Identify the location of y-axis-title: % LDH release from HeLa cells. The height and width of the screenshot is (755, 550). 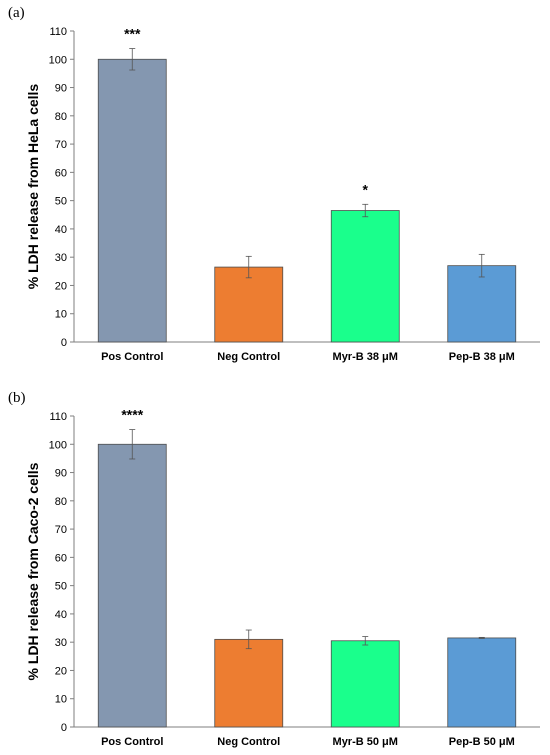
(33, 187).